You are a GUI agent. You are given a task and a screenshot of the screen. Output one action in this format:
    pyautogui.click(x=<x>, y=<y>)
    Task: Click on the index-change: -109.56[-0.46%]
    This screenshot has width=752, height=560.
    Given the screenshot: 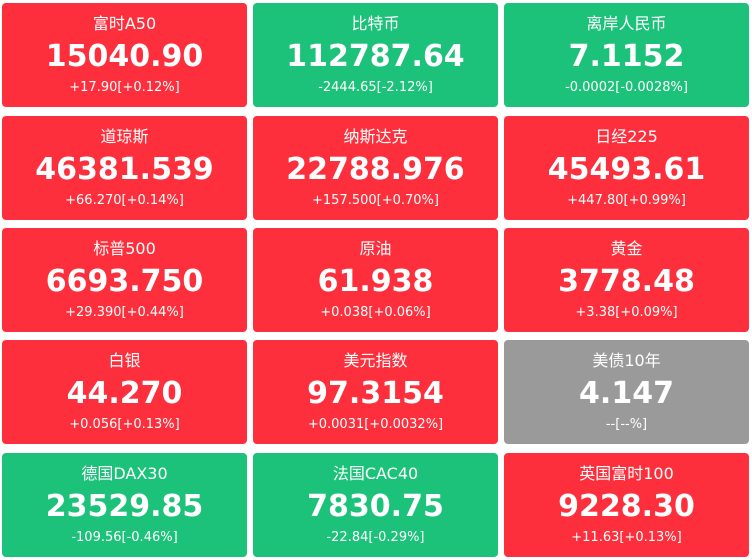 What is the action you would take?
    pyautogui.click(x=124, y=537)
    